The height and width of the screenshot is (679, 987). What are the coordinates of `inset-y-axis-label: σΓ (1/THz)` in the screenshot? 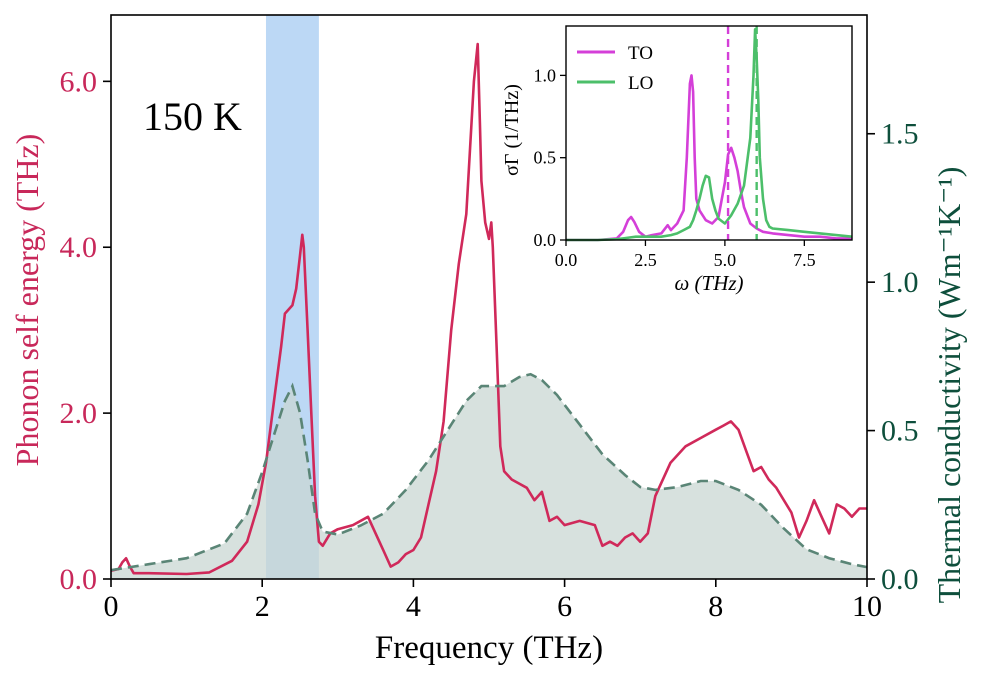 It's located at (512, 130).